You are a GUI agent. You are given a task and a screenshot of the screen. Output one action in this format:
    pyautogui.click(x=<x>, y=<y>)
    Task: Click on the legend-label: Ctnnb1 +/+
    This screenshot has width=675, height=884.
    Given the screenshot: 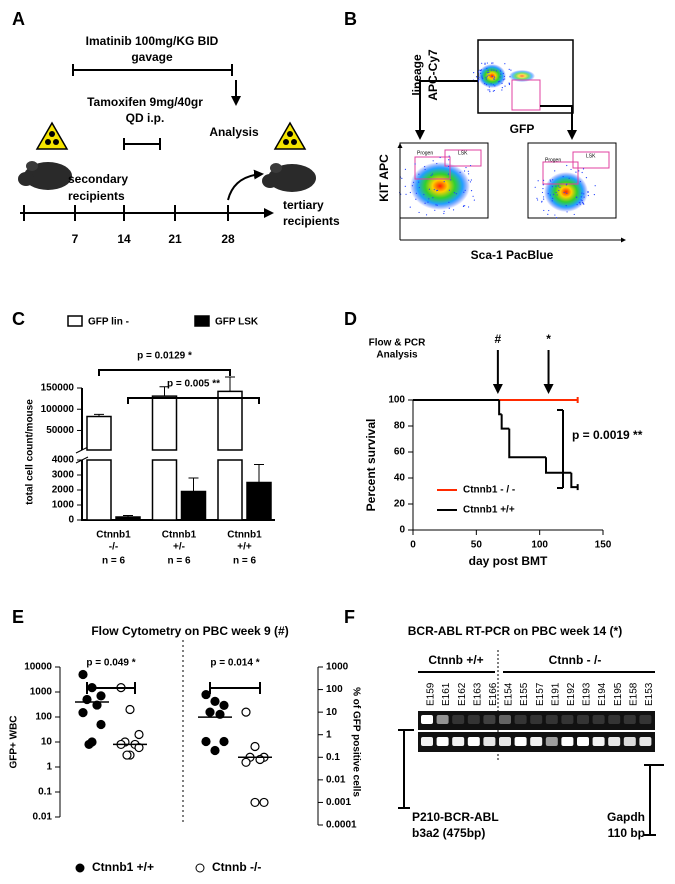 What is the action you would take?
    pyautogui.click(x=489, y=510)
    